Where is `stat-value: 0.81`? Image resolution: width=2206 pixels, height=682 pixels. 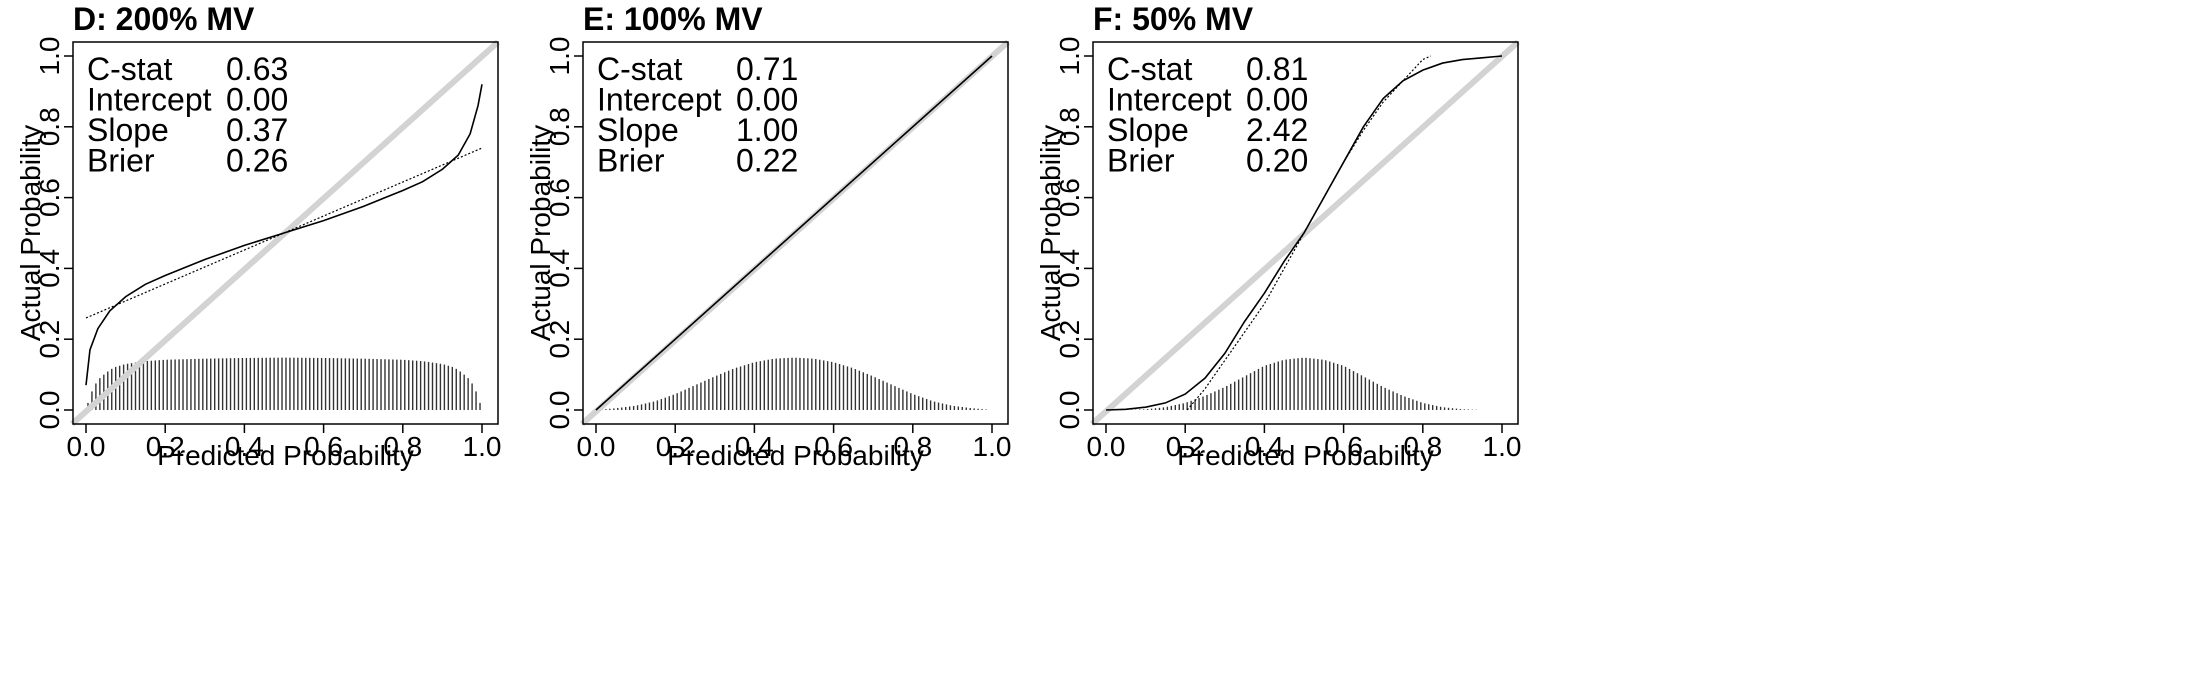
stat-value: 0.81 is located at coordinates (1277, 69).